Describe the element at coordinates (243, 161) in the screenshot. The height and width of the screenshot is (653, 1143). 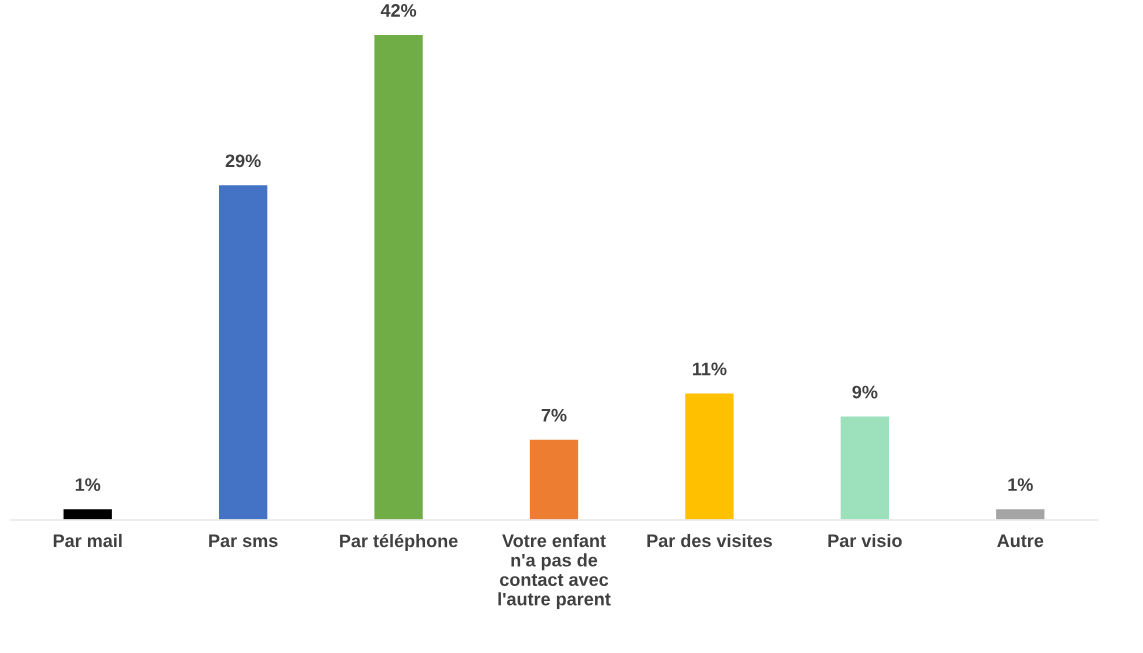
I see `data-label: 29%` at that location.